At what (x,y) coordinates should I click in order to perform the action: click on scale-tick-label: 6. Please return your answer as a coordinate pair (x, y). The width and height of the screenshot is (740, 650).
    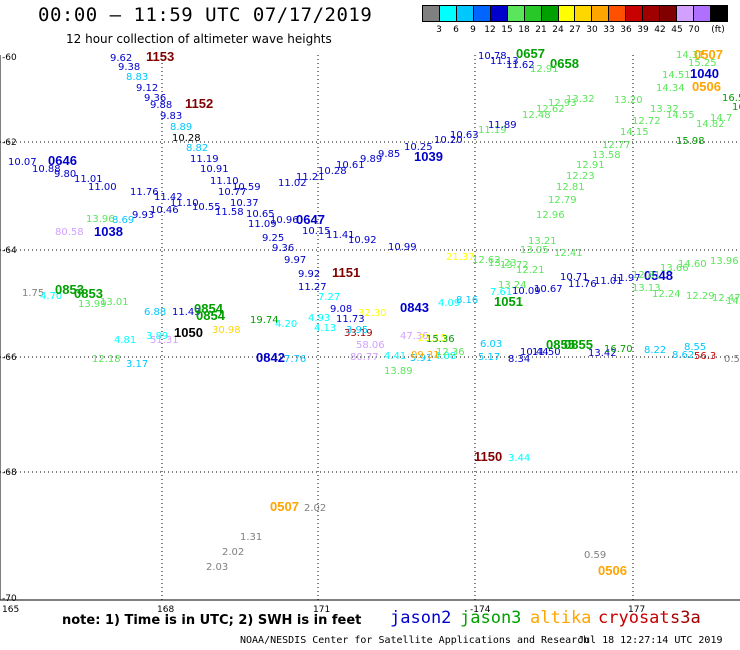
    Looking at the image, I should click on (456, 30).